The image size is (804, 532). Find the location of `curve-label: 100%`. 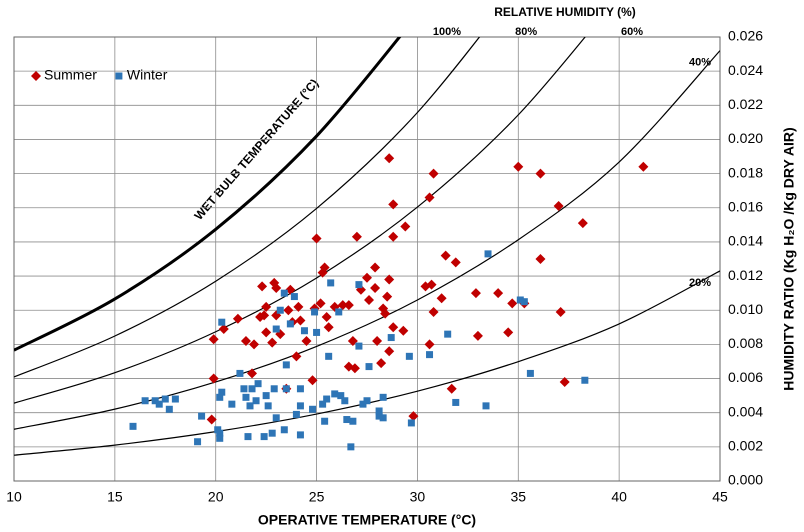

curve-label: 100% is located at coordinates (447, 32).